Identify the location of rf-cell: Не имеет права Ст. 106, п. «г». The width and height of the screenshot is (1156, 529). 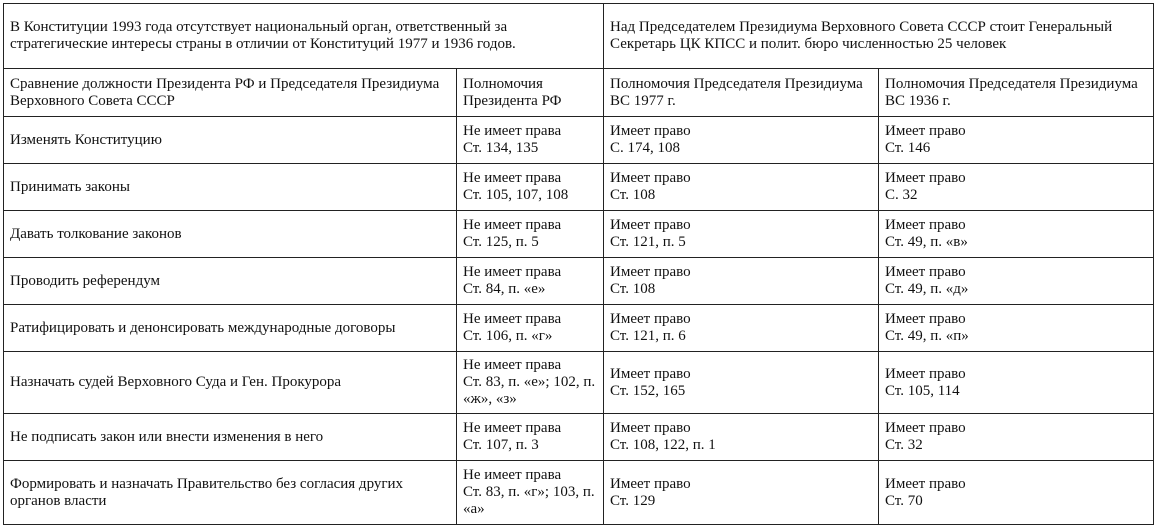
(530, 328).